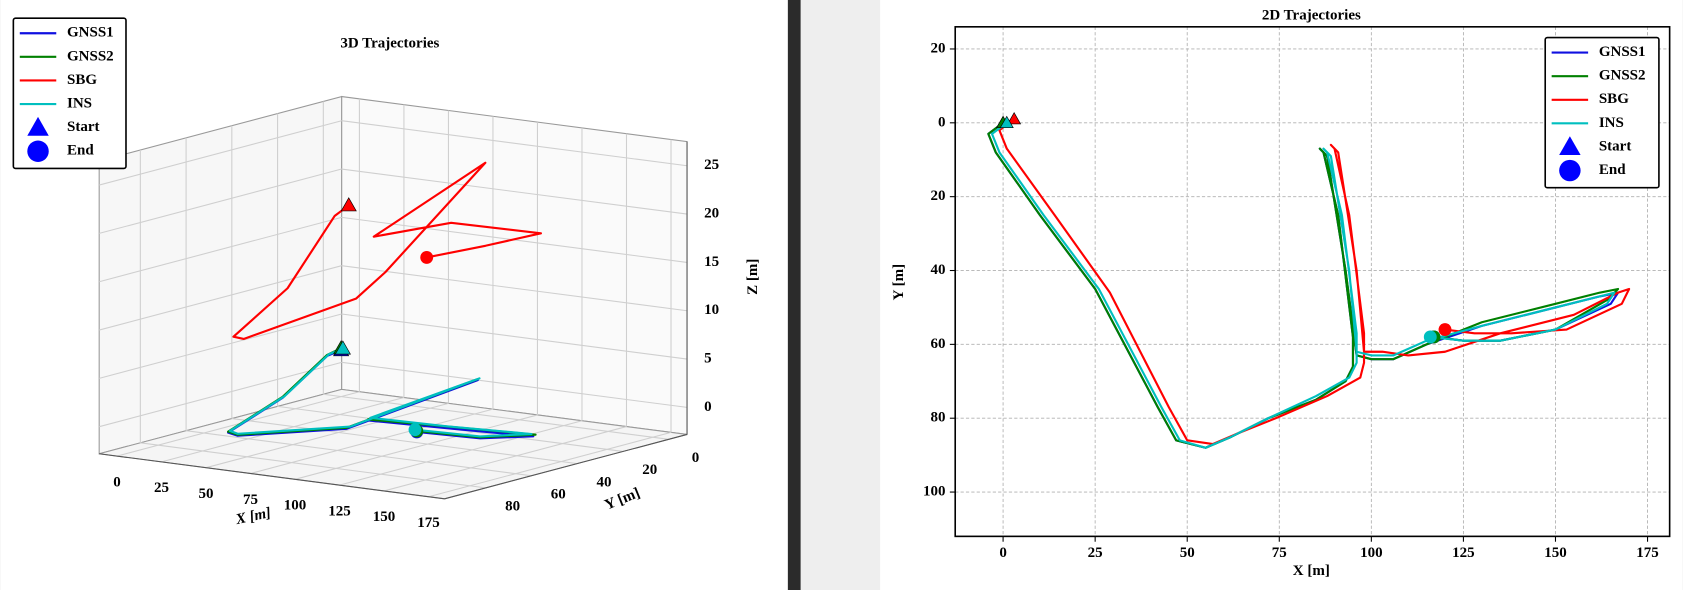 This screenshot has width=1683, height=590. What do you see at coordinates (711, 214) in the screenshot?
I see `z-tick-label: 20` at bounding box center [711, 214].